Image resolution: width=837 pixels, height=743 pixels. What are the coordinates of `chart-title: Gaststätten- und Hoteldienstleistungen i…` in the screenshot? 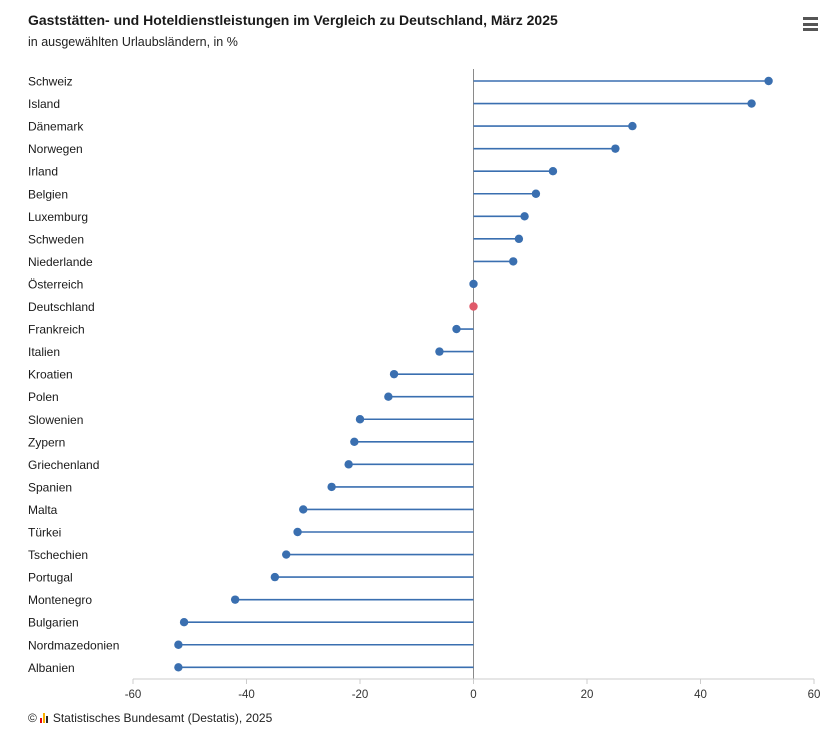 It's located at (293, 20).